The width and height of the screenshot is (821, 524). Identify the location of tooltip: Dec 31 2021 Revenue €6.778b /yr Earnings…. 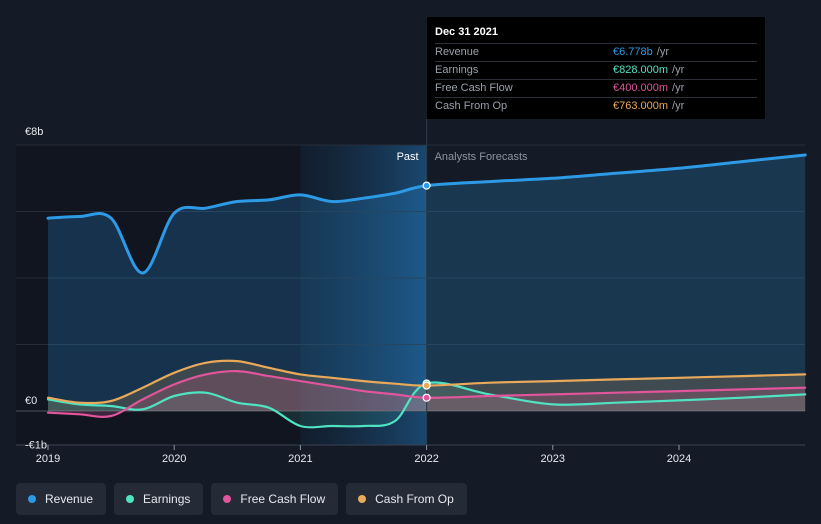
(596, 68).